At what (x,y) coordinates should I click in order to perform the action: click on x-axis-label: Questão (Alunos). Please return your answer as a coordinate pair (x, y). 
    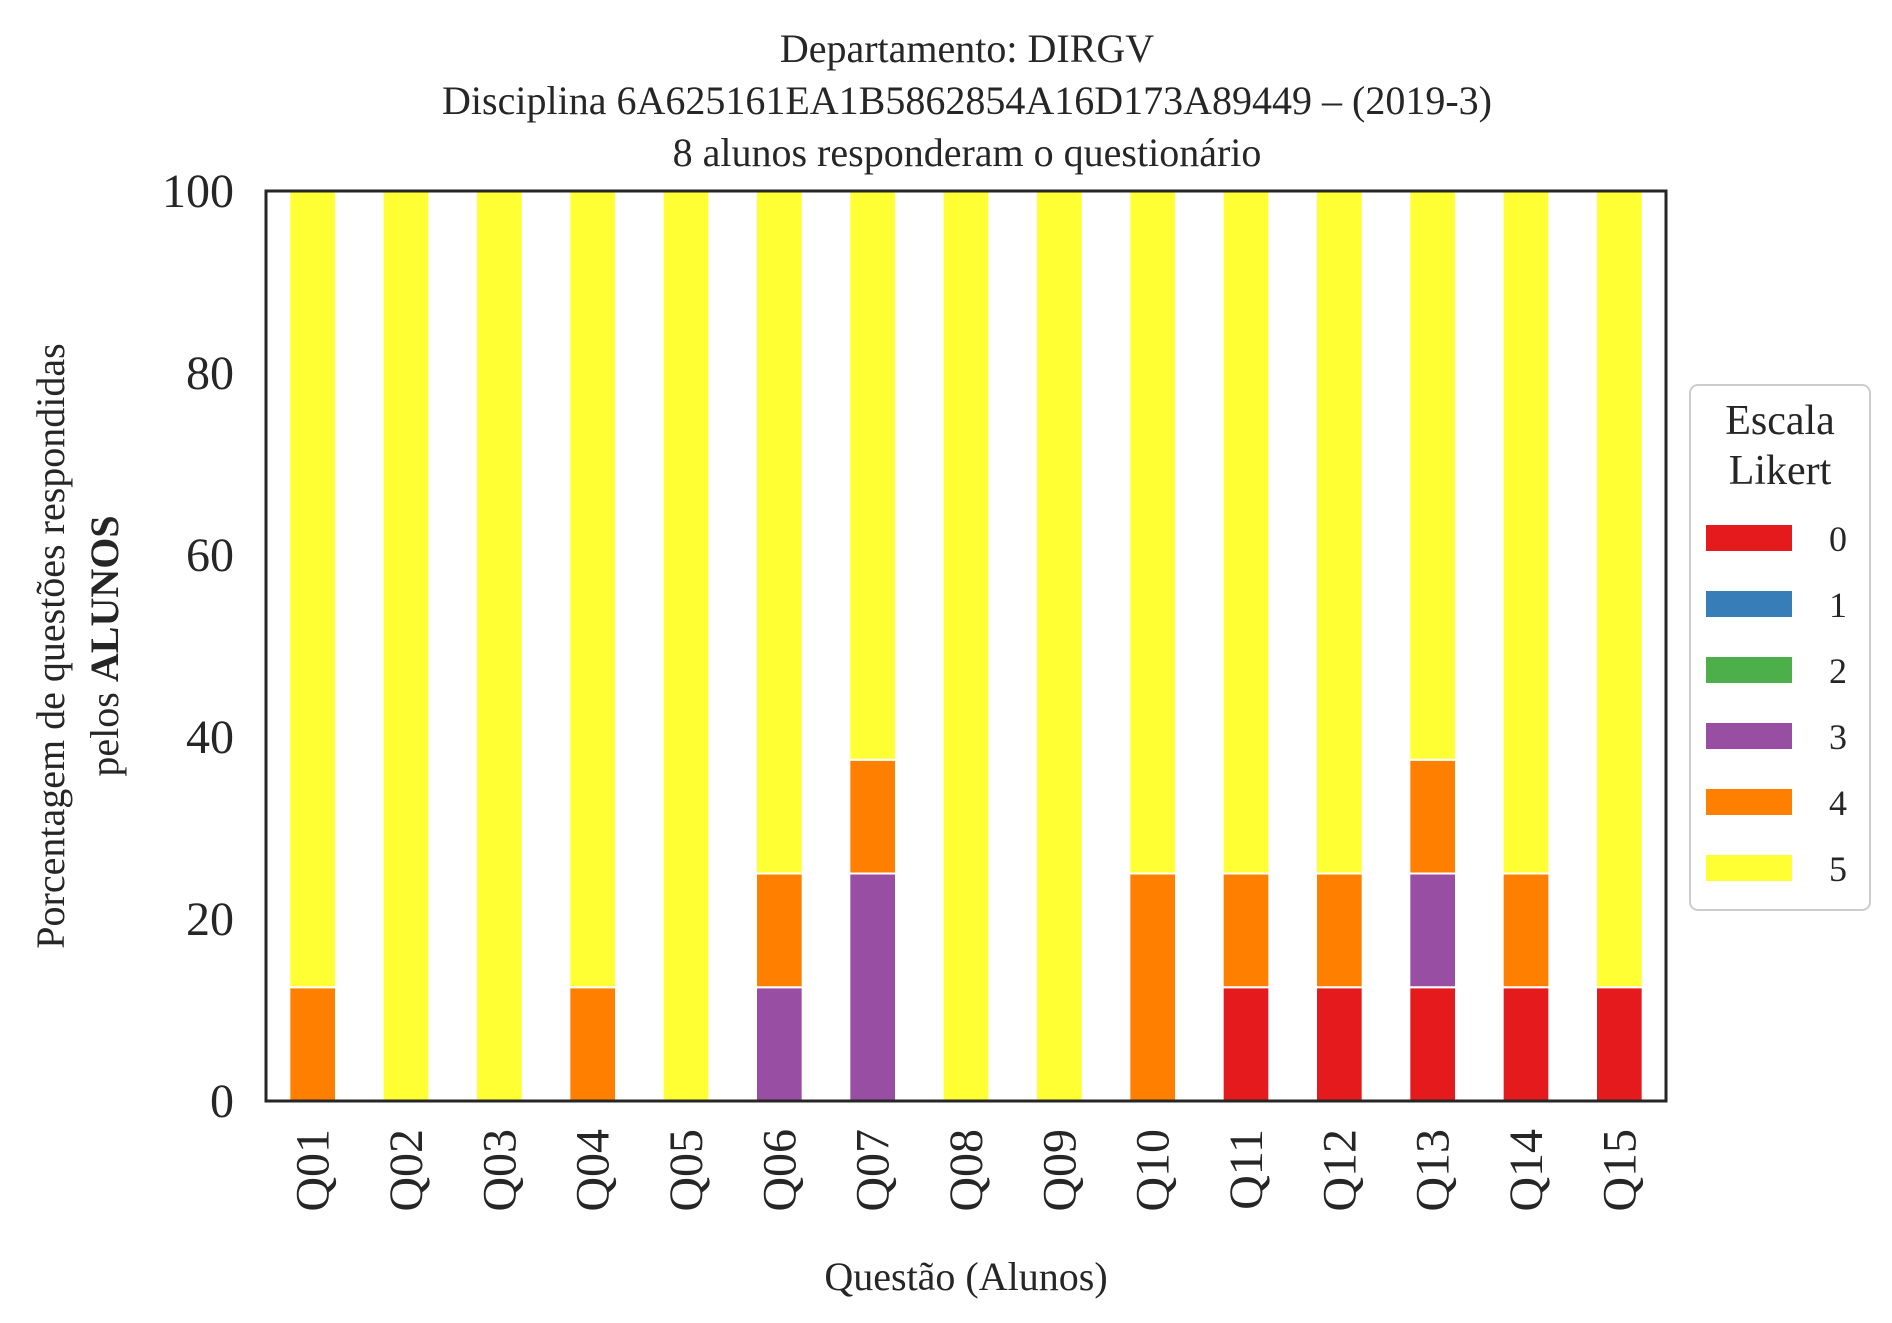
    Looking at the image, I should click on (965, 1276).